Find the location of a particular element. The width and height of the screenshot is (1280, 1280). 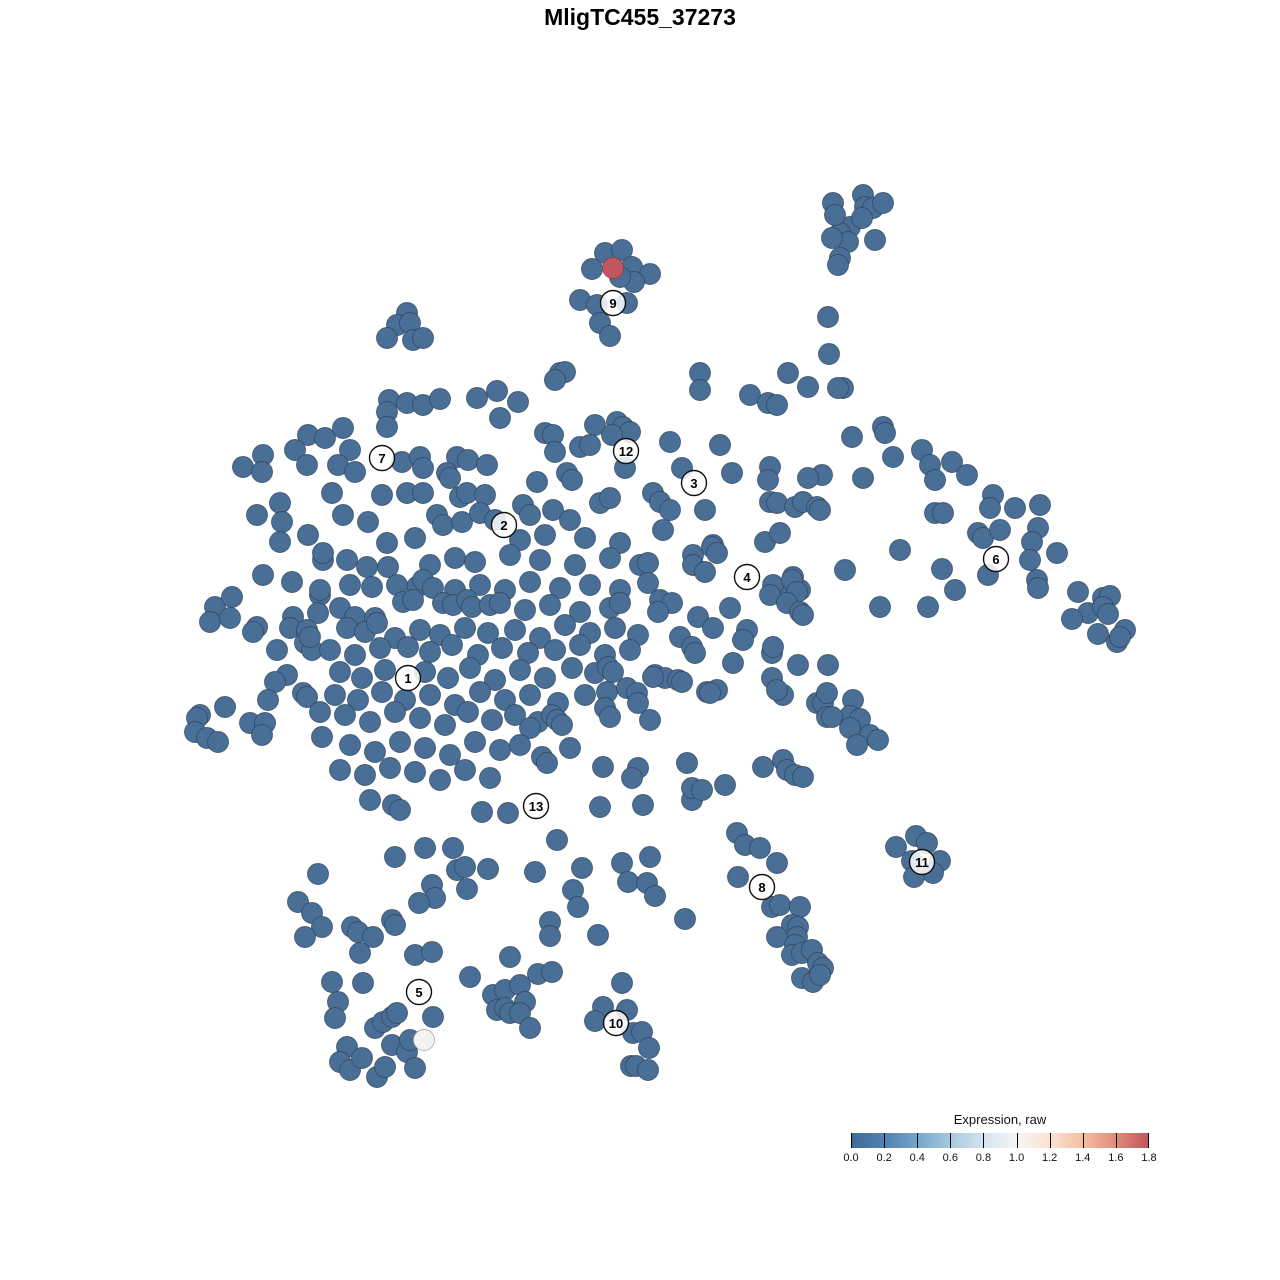

highlight-data-point is located at coordinates (613, 268).